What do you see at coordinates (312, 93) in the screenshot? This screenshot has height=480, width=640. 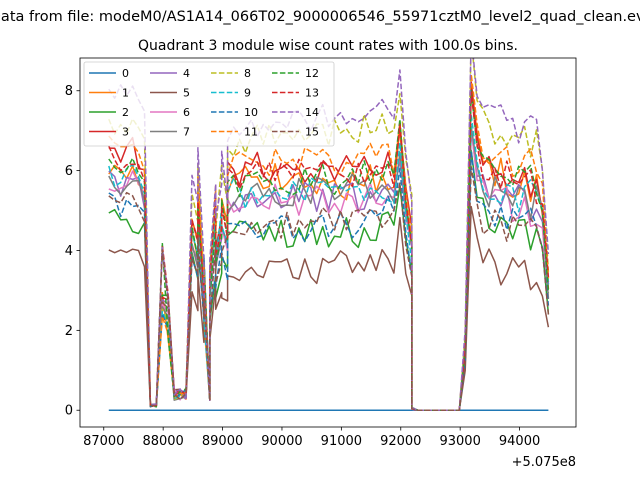 I see `legend-label-13: 13` at bounding box center [312, 93].